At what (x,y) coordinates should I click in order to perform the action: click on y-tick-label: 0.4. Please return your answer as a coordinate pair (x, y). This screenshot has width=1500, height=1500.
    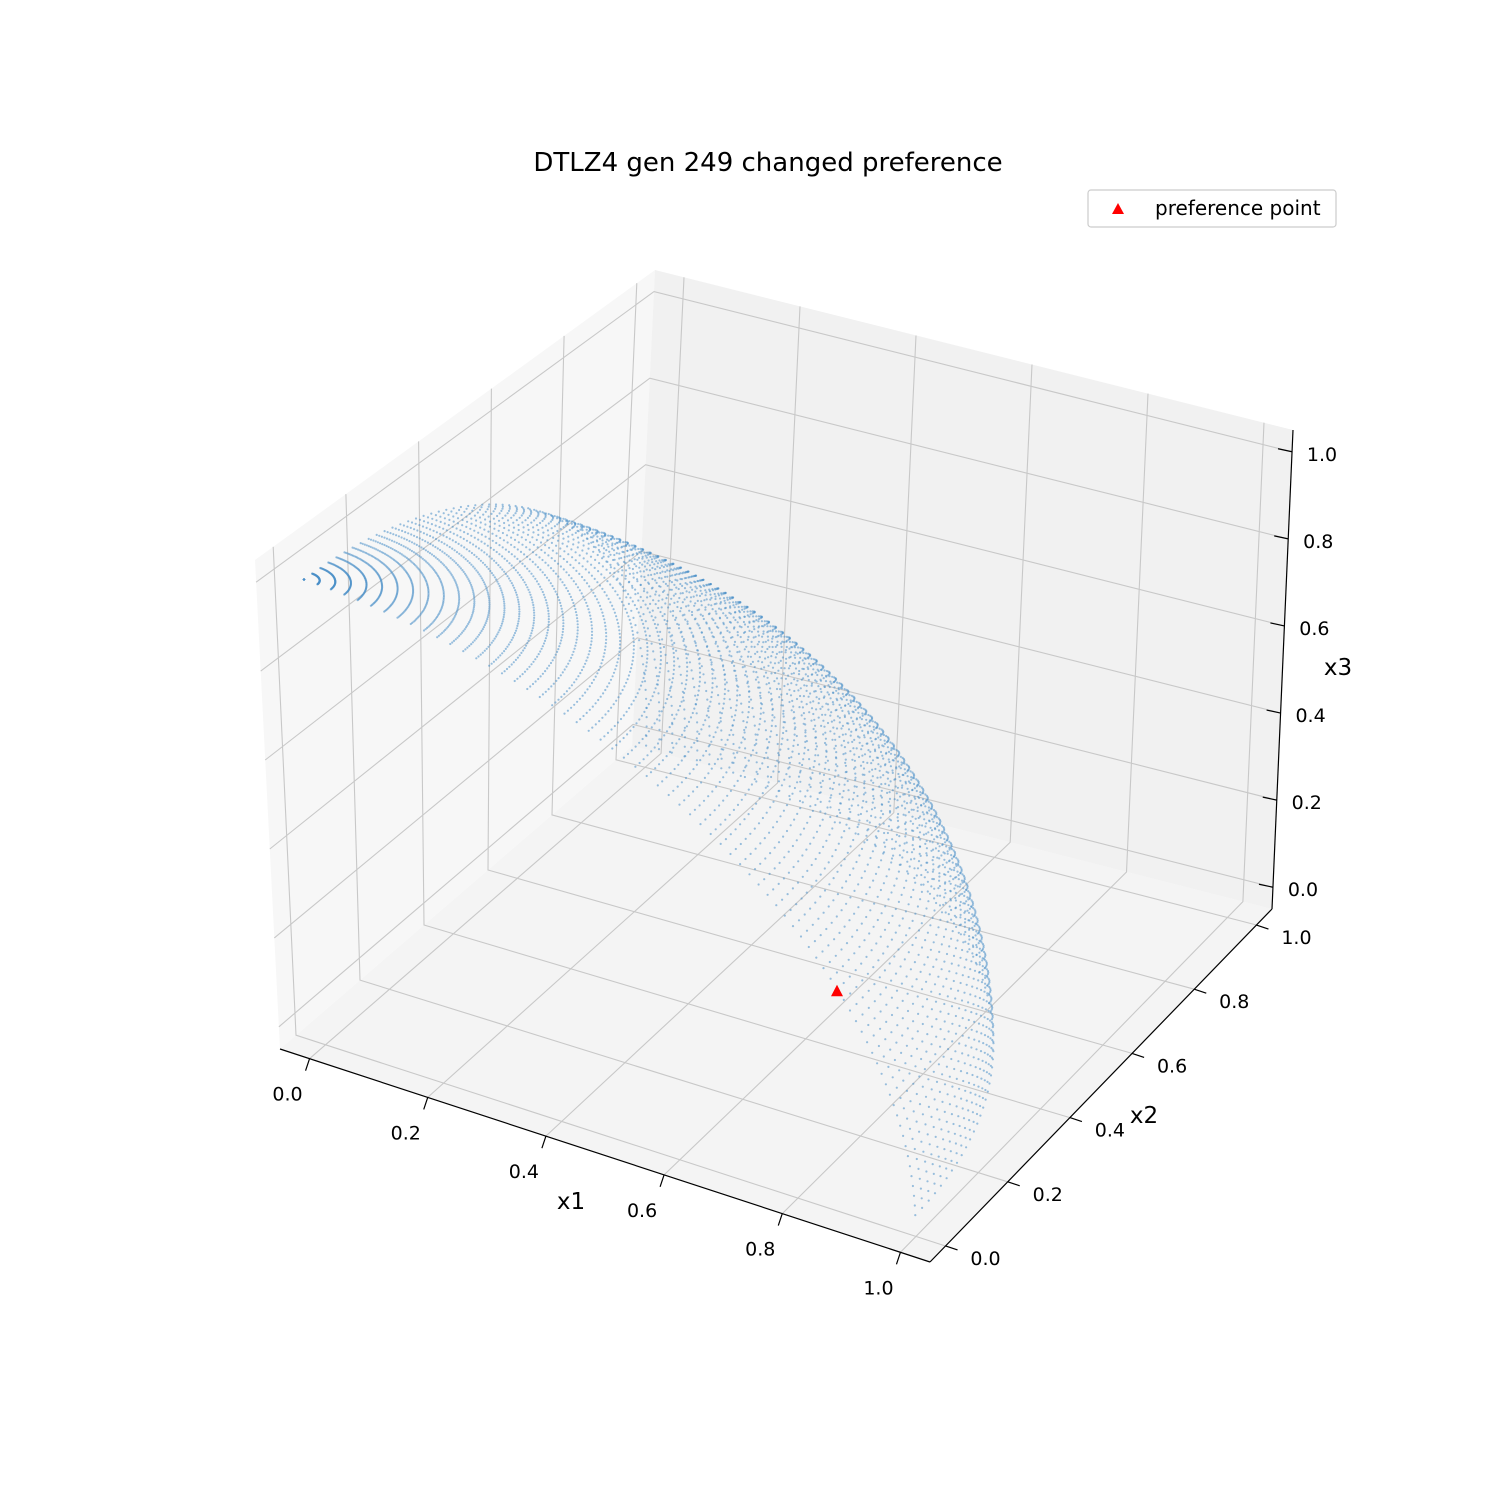
    Looking at the image, I should click on (1110, 1131).